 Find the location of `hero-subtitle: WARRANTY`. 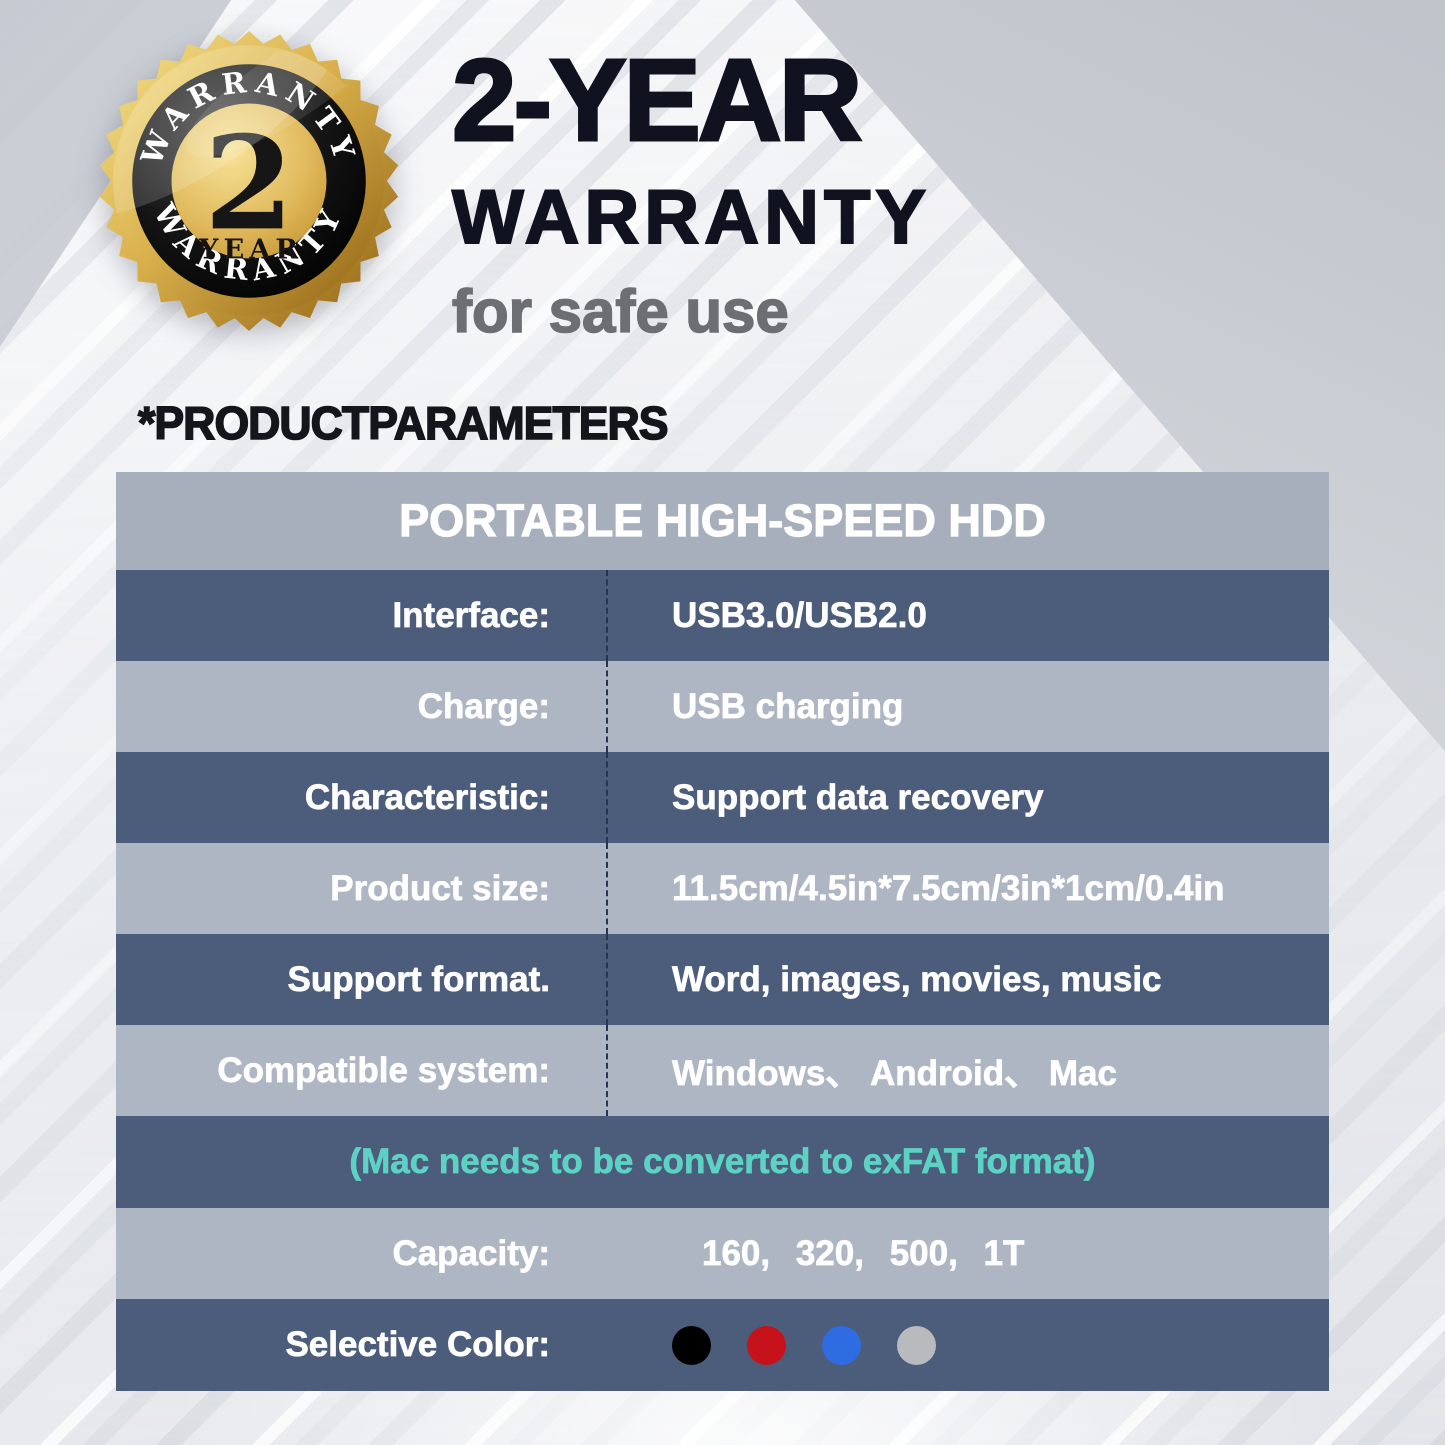

hero-subtitle: WARRANTY is located at coordinates (691, 217).